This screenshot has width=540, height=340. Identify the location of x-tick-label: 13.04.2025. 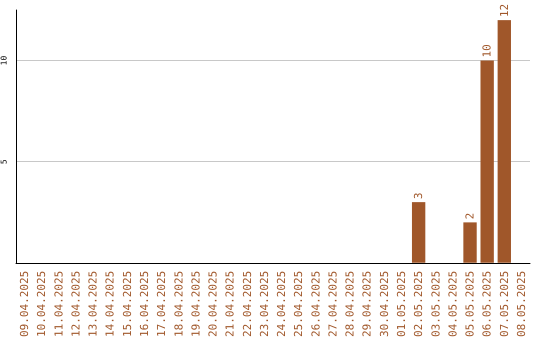
(93, 304).